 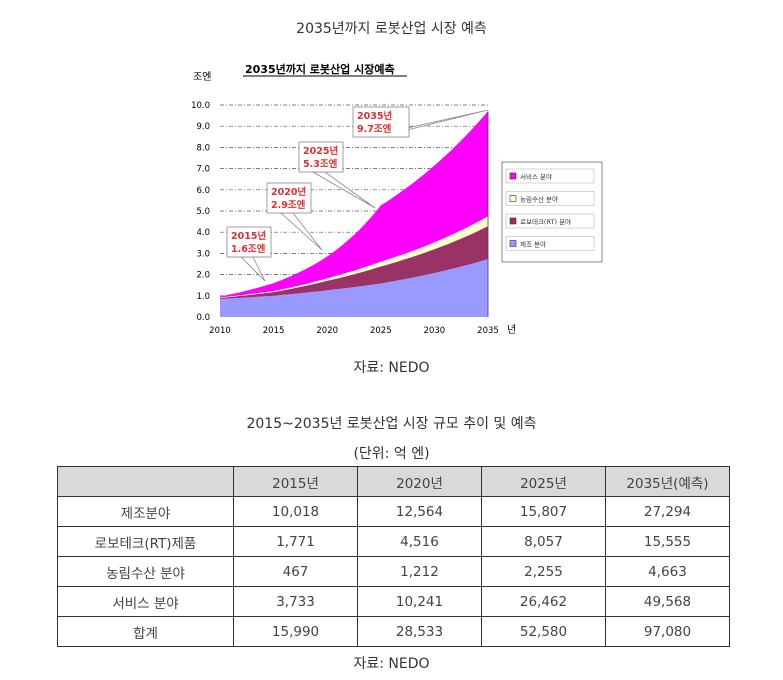 What do you see at coordinates (320, 164) in the screenshot?
I see `callout-value: 5.3조엔` at bounding box center [320, 164].